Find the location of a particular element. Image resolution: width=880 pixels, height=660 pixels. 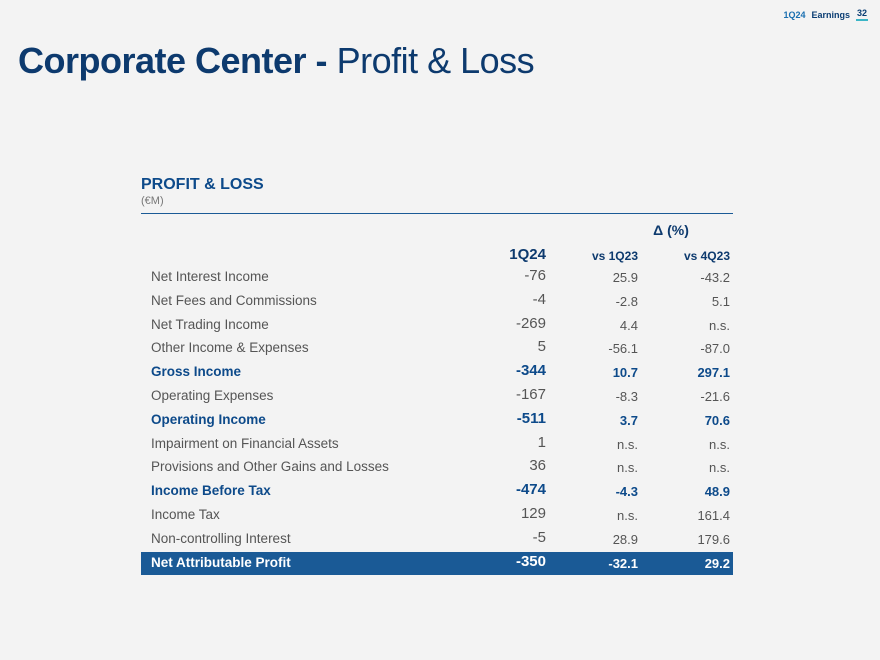

row-value-1q24: -167 is located at coordinates (530, 394).